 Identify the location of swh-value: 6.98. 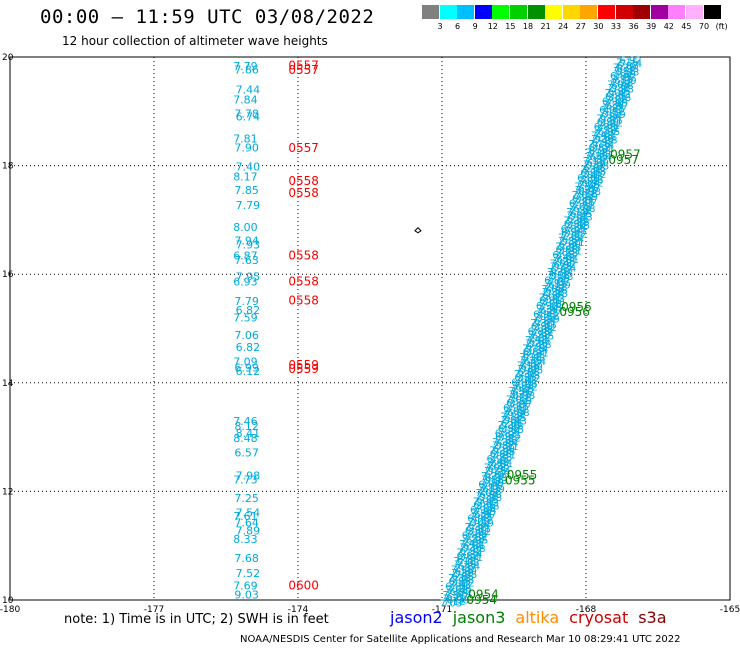
(524, 396).